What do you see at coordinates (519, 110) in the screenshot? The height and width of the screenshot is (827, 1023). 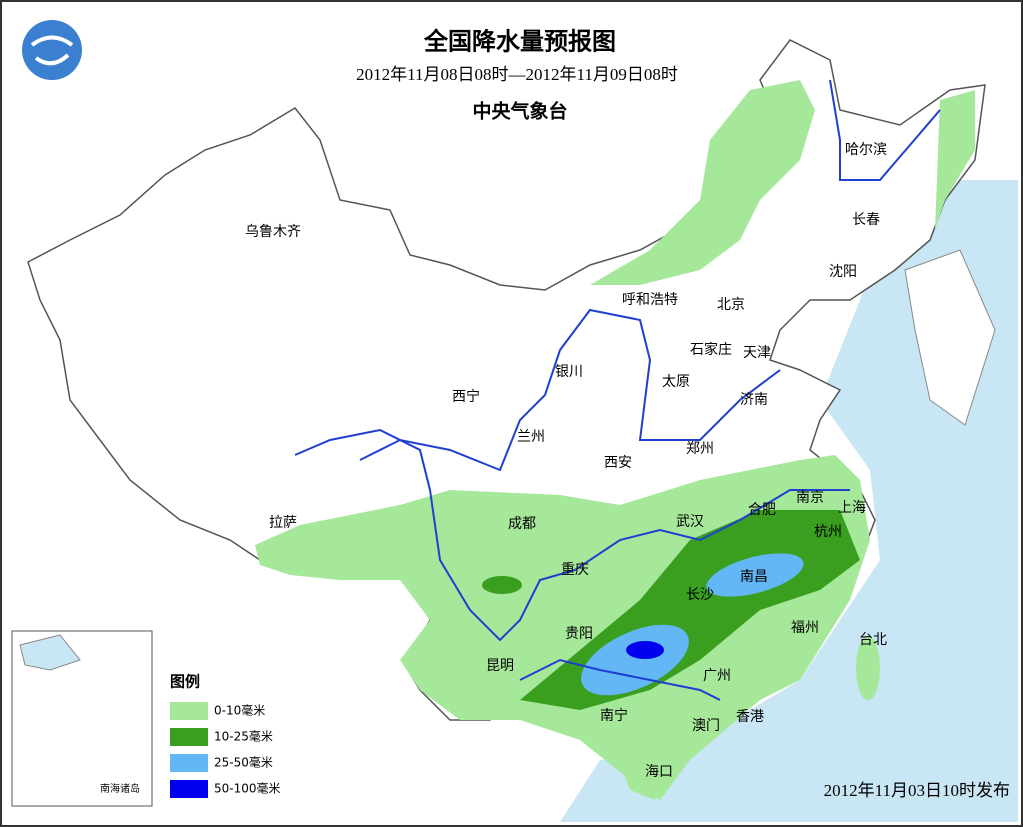 I see `issuer: 中央气象台` at bounding box center [519, 110].